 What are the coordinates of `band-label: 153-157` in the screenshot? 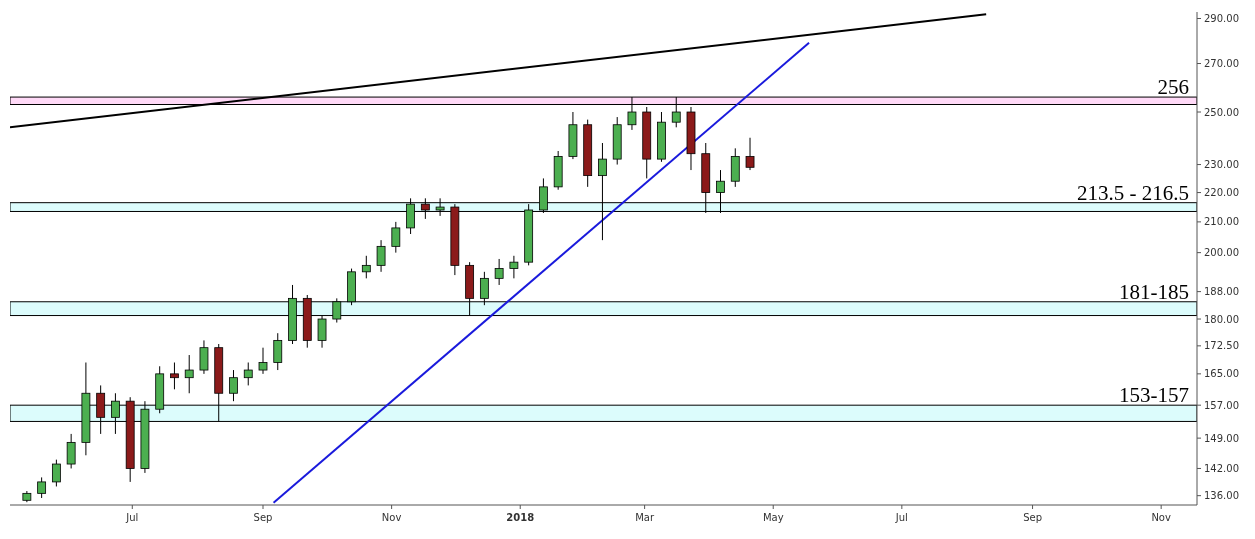 It's located at (1154, 395).